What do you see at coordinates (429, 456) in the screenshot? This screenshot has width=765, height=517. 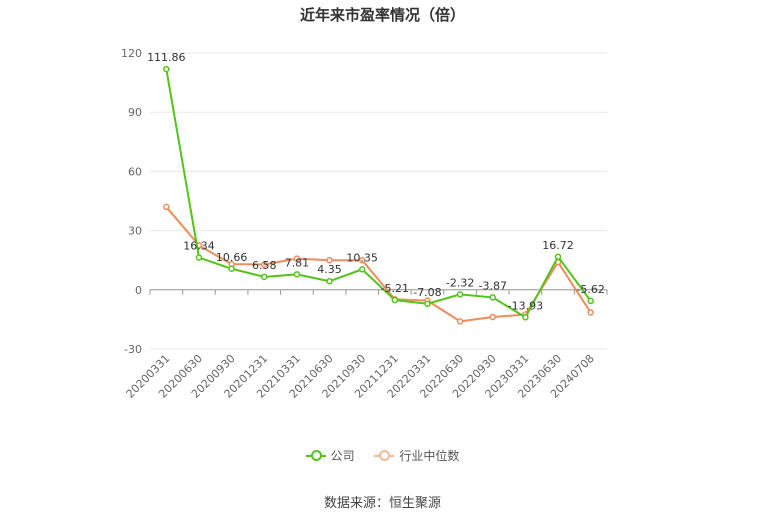 I see `legend-label-industry: 行业中位数` at bounding box center [429, 456].